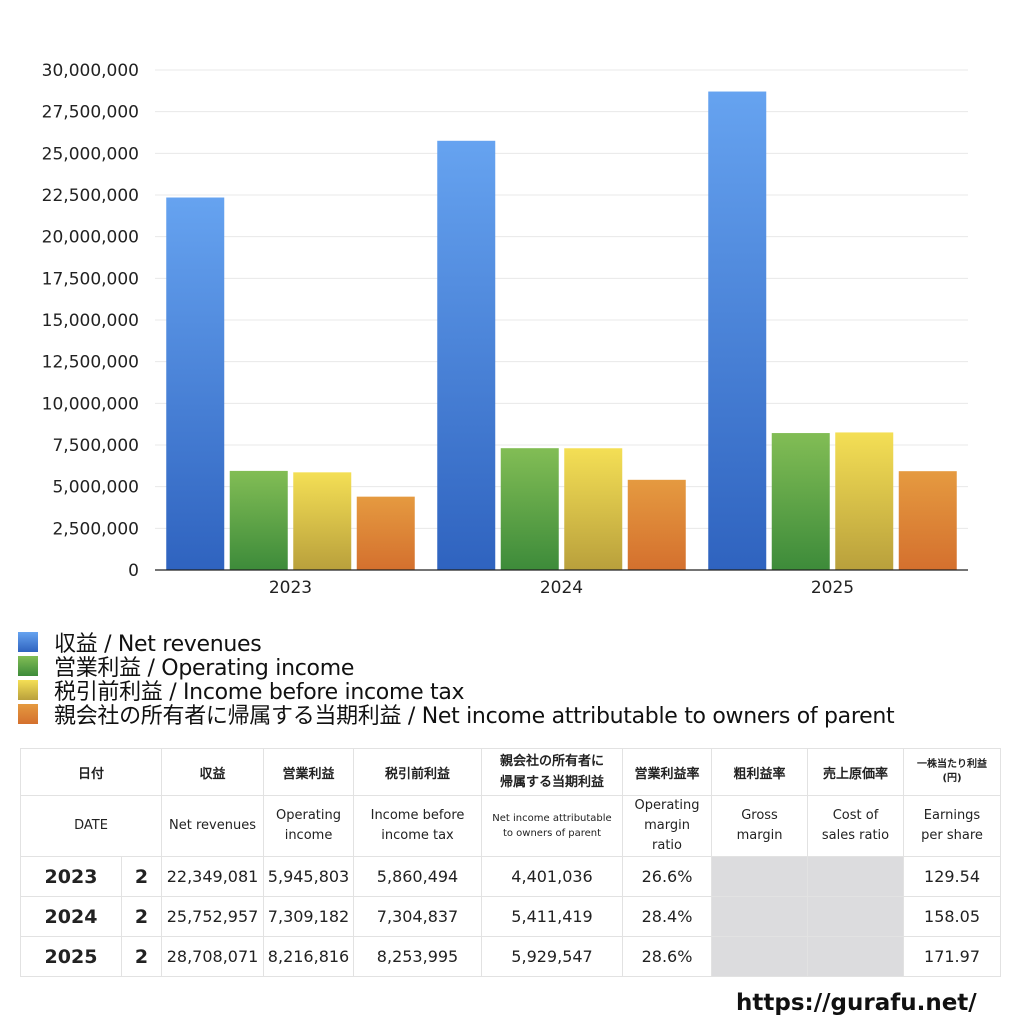 This screenshot has width=1024, height=1024. Describe the element at coordinates (456, 667) in the screenshot. I see `legend-item-operating-income: 営業利益 / Operating income` at that location.